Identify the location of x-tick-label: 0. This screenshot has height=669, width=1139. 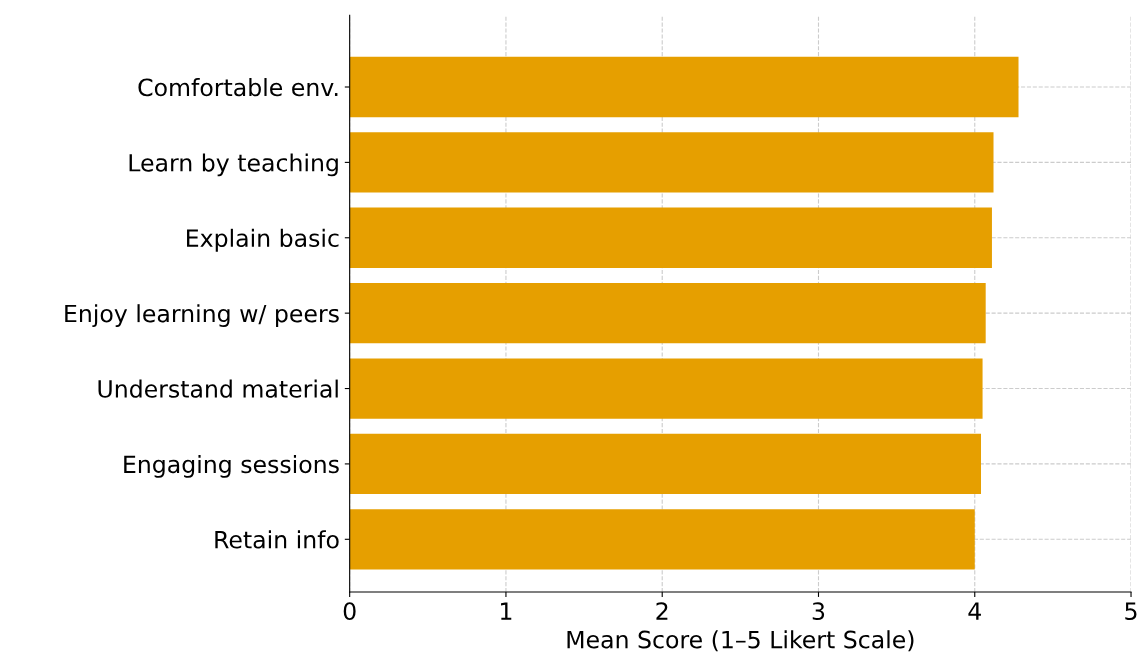
(349, 611).